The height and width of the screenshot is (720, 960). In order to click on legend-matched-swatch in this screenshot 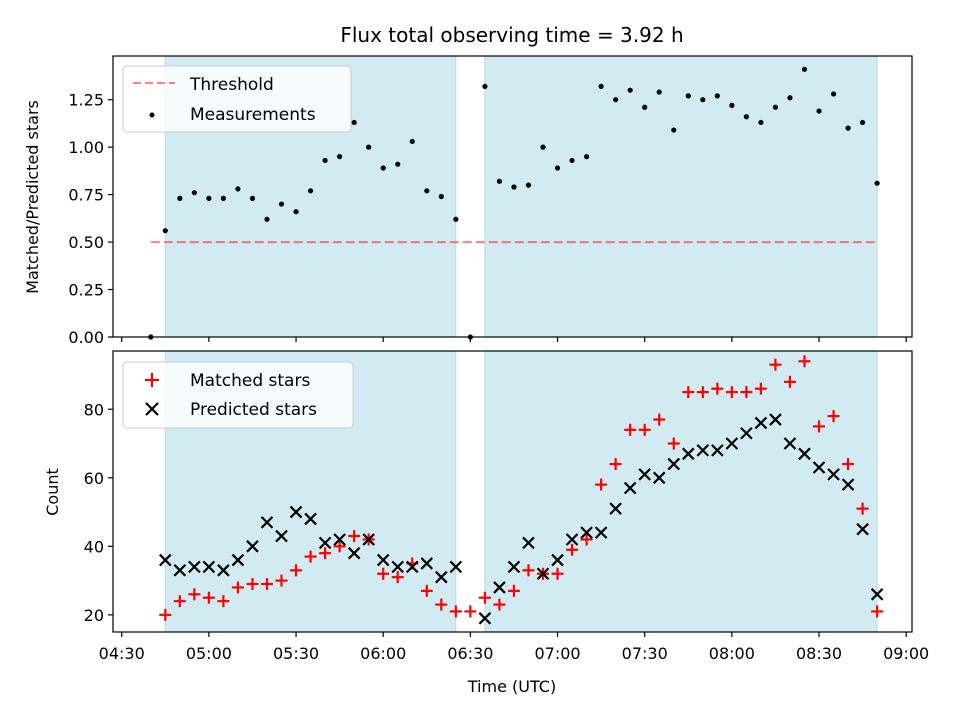, I will do `click(152, 380)`.